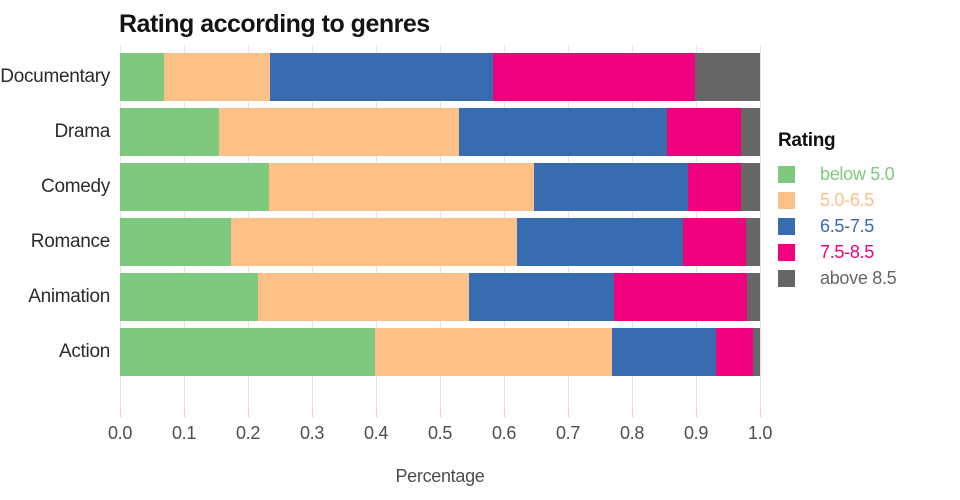 This screenshot has height=500, width=960. What do you see at coordinates (120, 433) in the screenshot?
I see `x-tick-label: 0.0` at bounding box center [120, 433].